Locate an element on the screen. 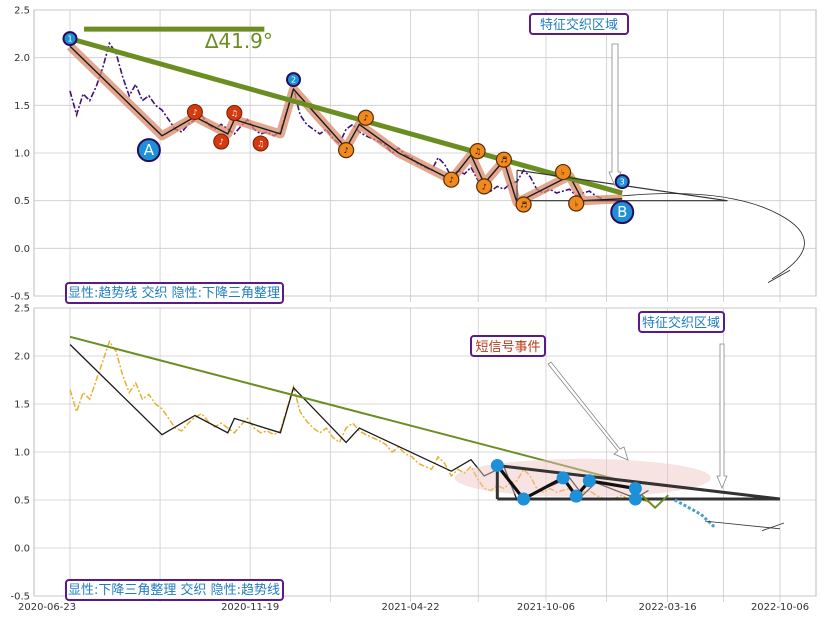 This screenshot has height=620, width=822. triangle-top-line is located at coordinates (639, 482).